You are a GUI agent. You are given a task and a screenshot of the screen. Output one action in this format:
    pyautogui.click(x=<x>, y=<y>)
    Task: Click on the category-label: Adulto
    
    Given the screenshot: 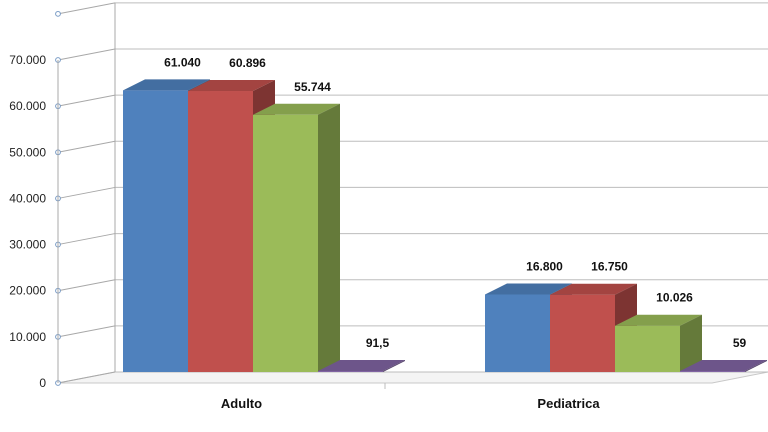 What is the action you would take?
    pyautogui.click(x=241, y=403)
    